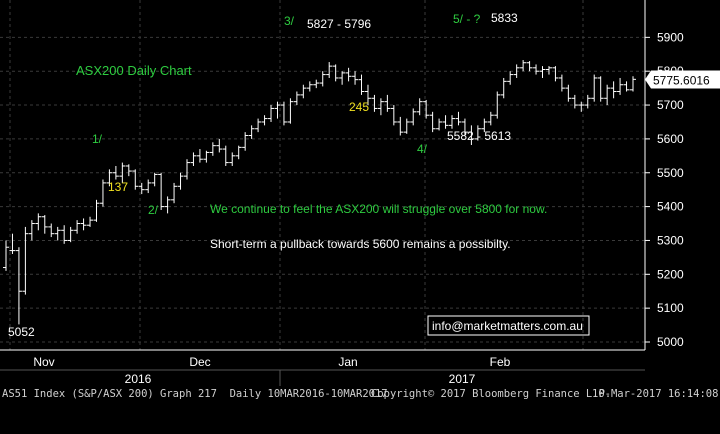  I want to click on current-value-label: 5775.6016, so click(681, 80).